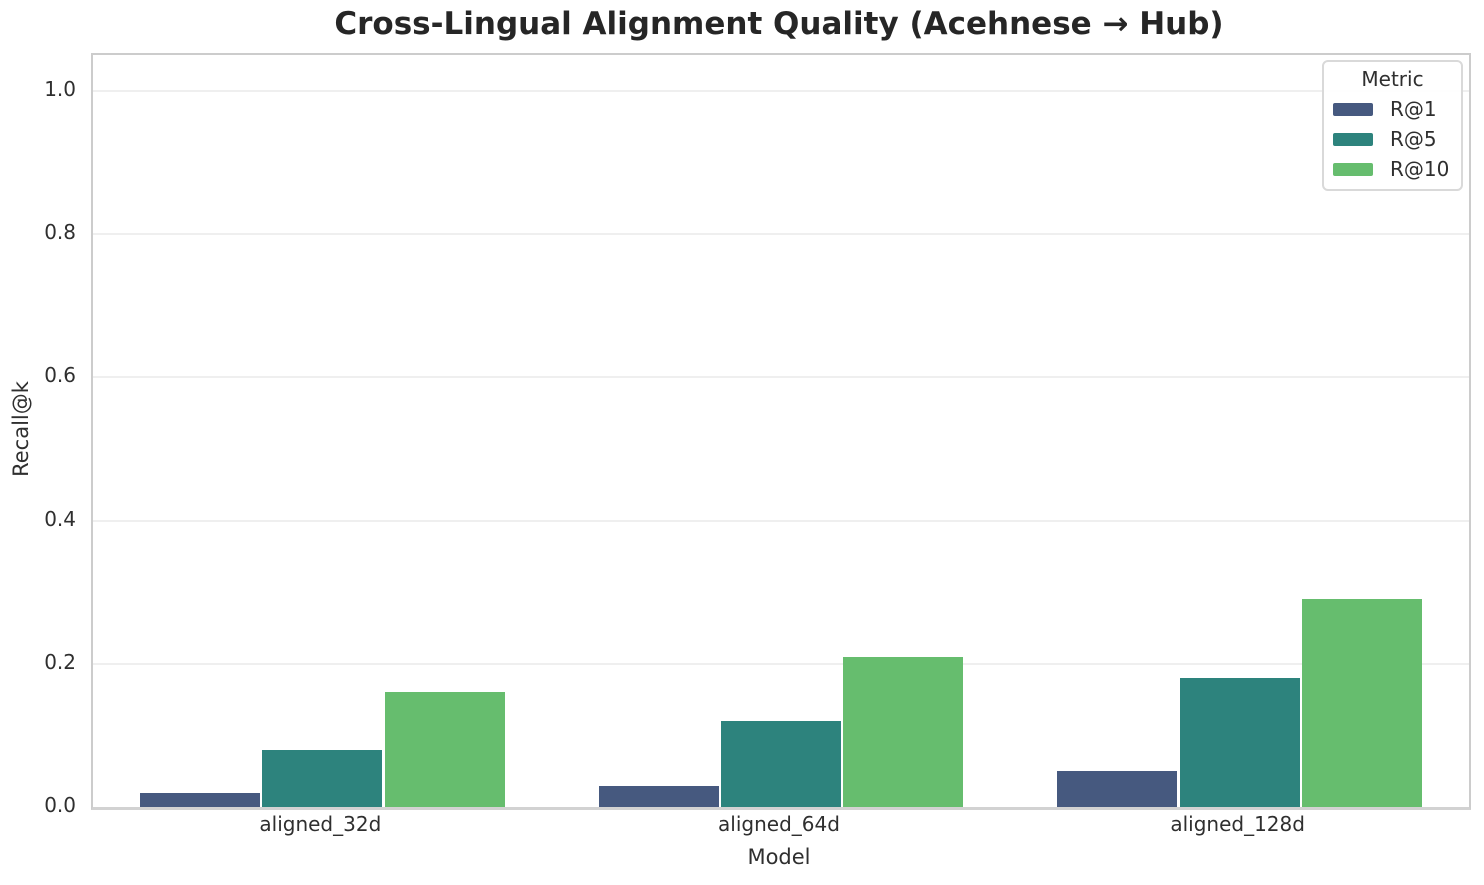  Describe the element at coordinates (60, 88) in the screenshot. I see `y-tick-label: 1.0` at that location.